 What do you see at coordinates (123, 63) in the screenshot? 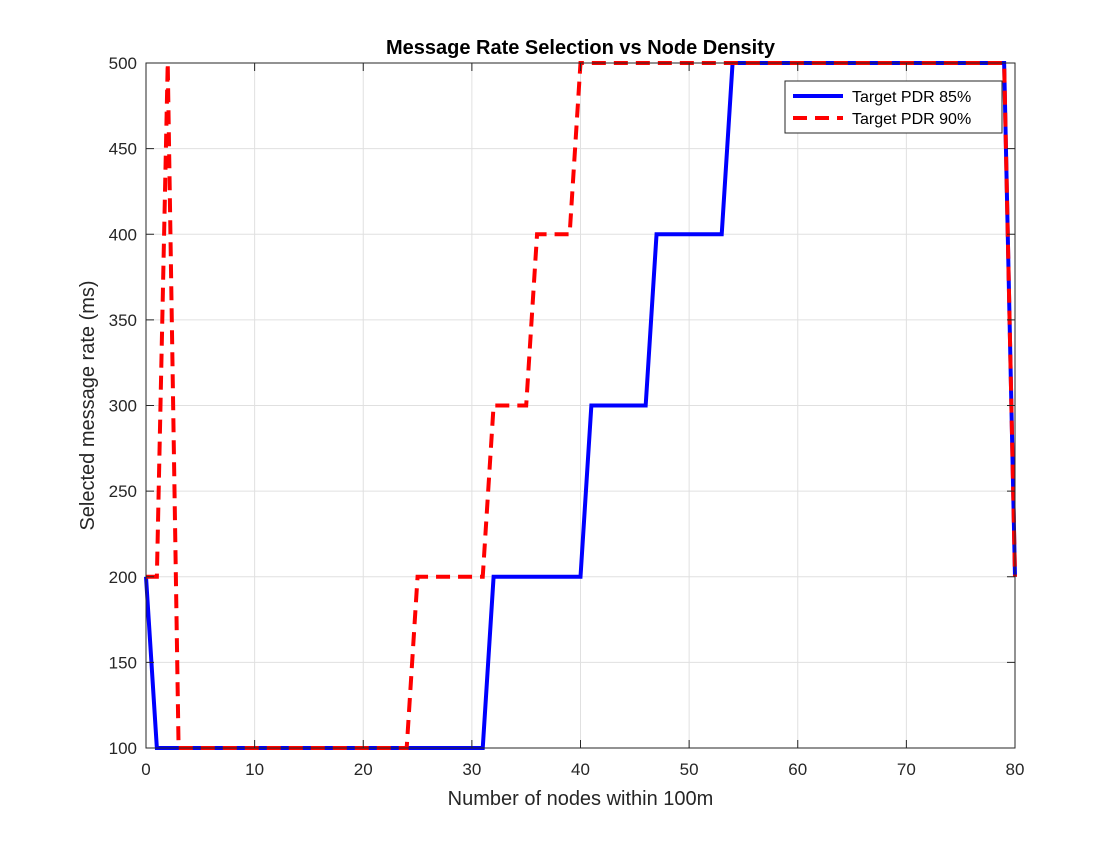
I see `y-tick-label: 500` at bounding box center [123, 63].